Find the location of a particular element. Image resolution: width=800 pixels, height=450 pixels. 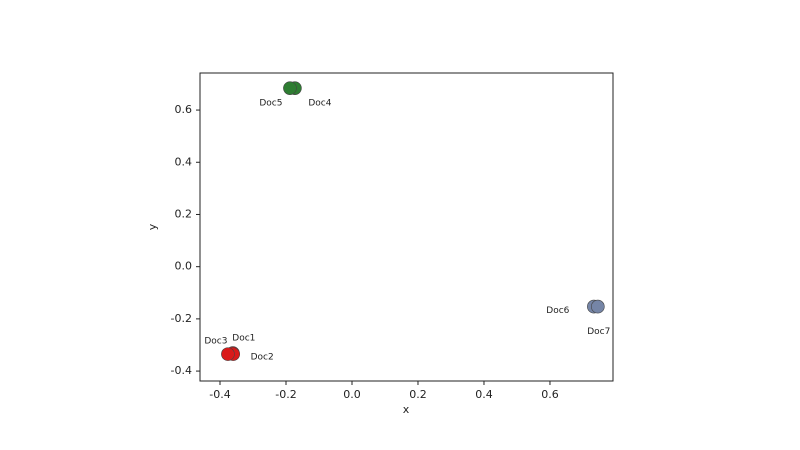

point-label: Doc2 is located at coordinates (262, 358).